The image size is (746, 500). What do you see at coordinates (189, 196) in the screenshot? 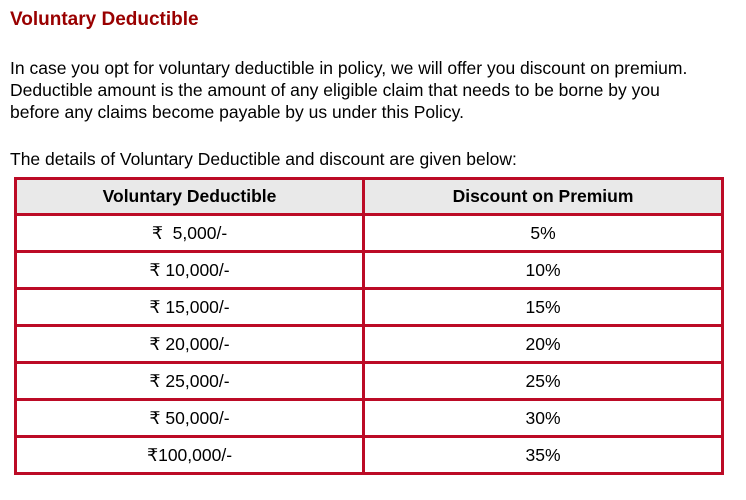
I see `column-header-voluntary-deductible: Voluntary Deductible` at bounding box center [189, 196].